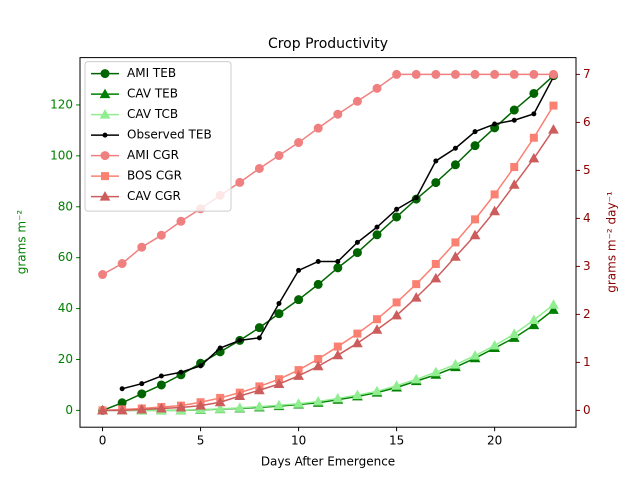  Describe the element at coordinates (152, 94) in the screenshot. I see `legend-label: CAV TEB` at that location.